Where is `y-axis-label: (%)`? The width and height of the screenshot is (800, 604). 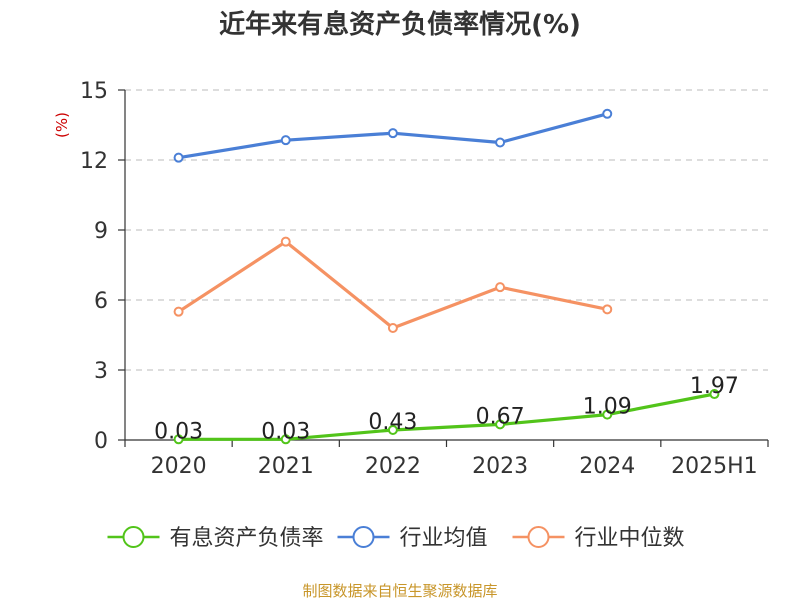
y-axis-label: (%) is located at coordinates (62, 125).